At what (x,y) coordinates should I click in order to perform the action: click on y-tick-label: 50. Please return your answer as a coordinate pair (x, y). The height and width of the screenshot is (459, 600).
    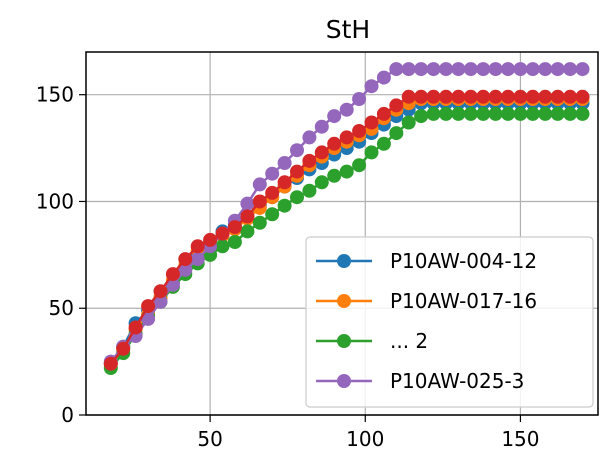
    Looking at the image, I should click on (61, 308).